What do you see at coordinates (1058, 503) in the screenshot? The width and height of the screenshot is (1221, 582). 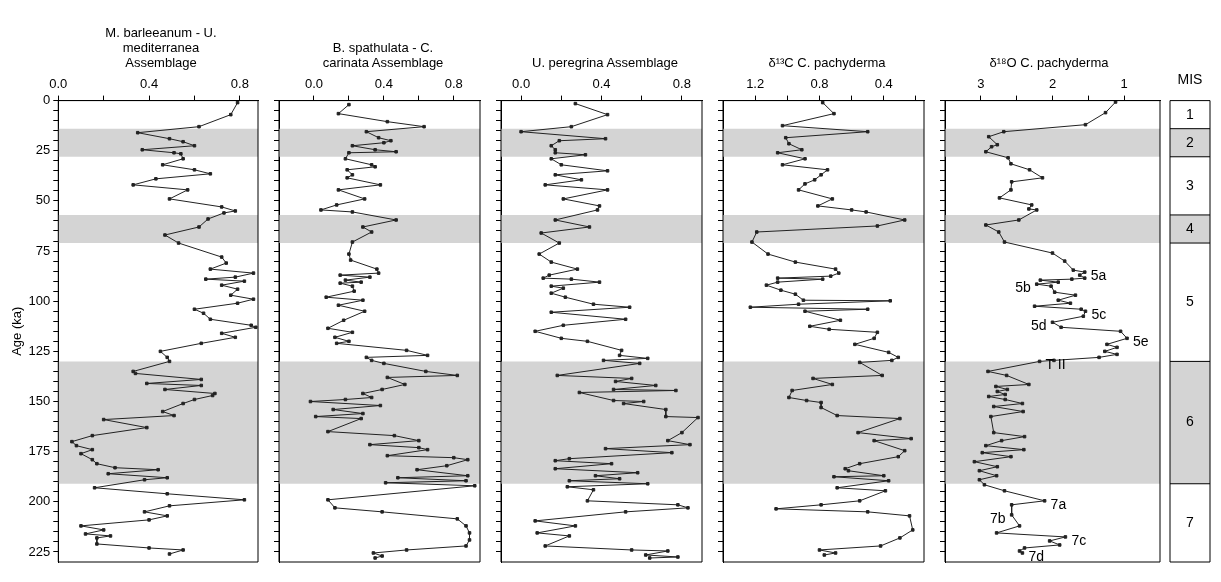 I see `annotation: 7a` at bounding box center [1058, 503].